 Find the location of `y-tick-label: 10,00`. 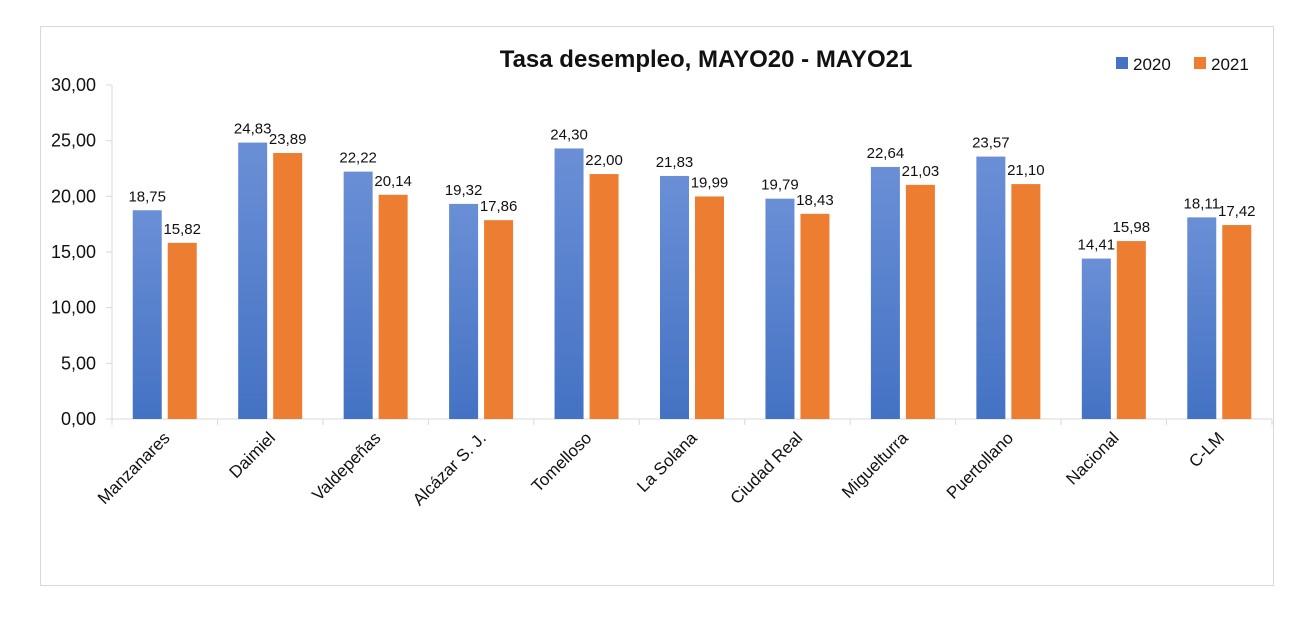

y-tick-label: 10,00 is located at coordinates (73, 308).